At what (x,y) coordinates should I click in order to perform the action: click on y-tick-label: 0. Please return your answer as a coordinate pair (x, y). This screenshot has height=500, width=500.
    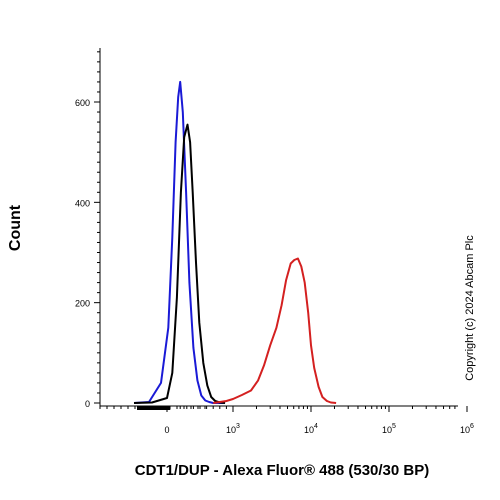
    Looking at the image, I should click on (87, 404).